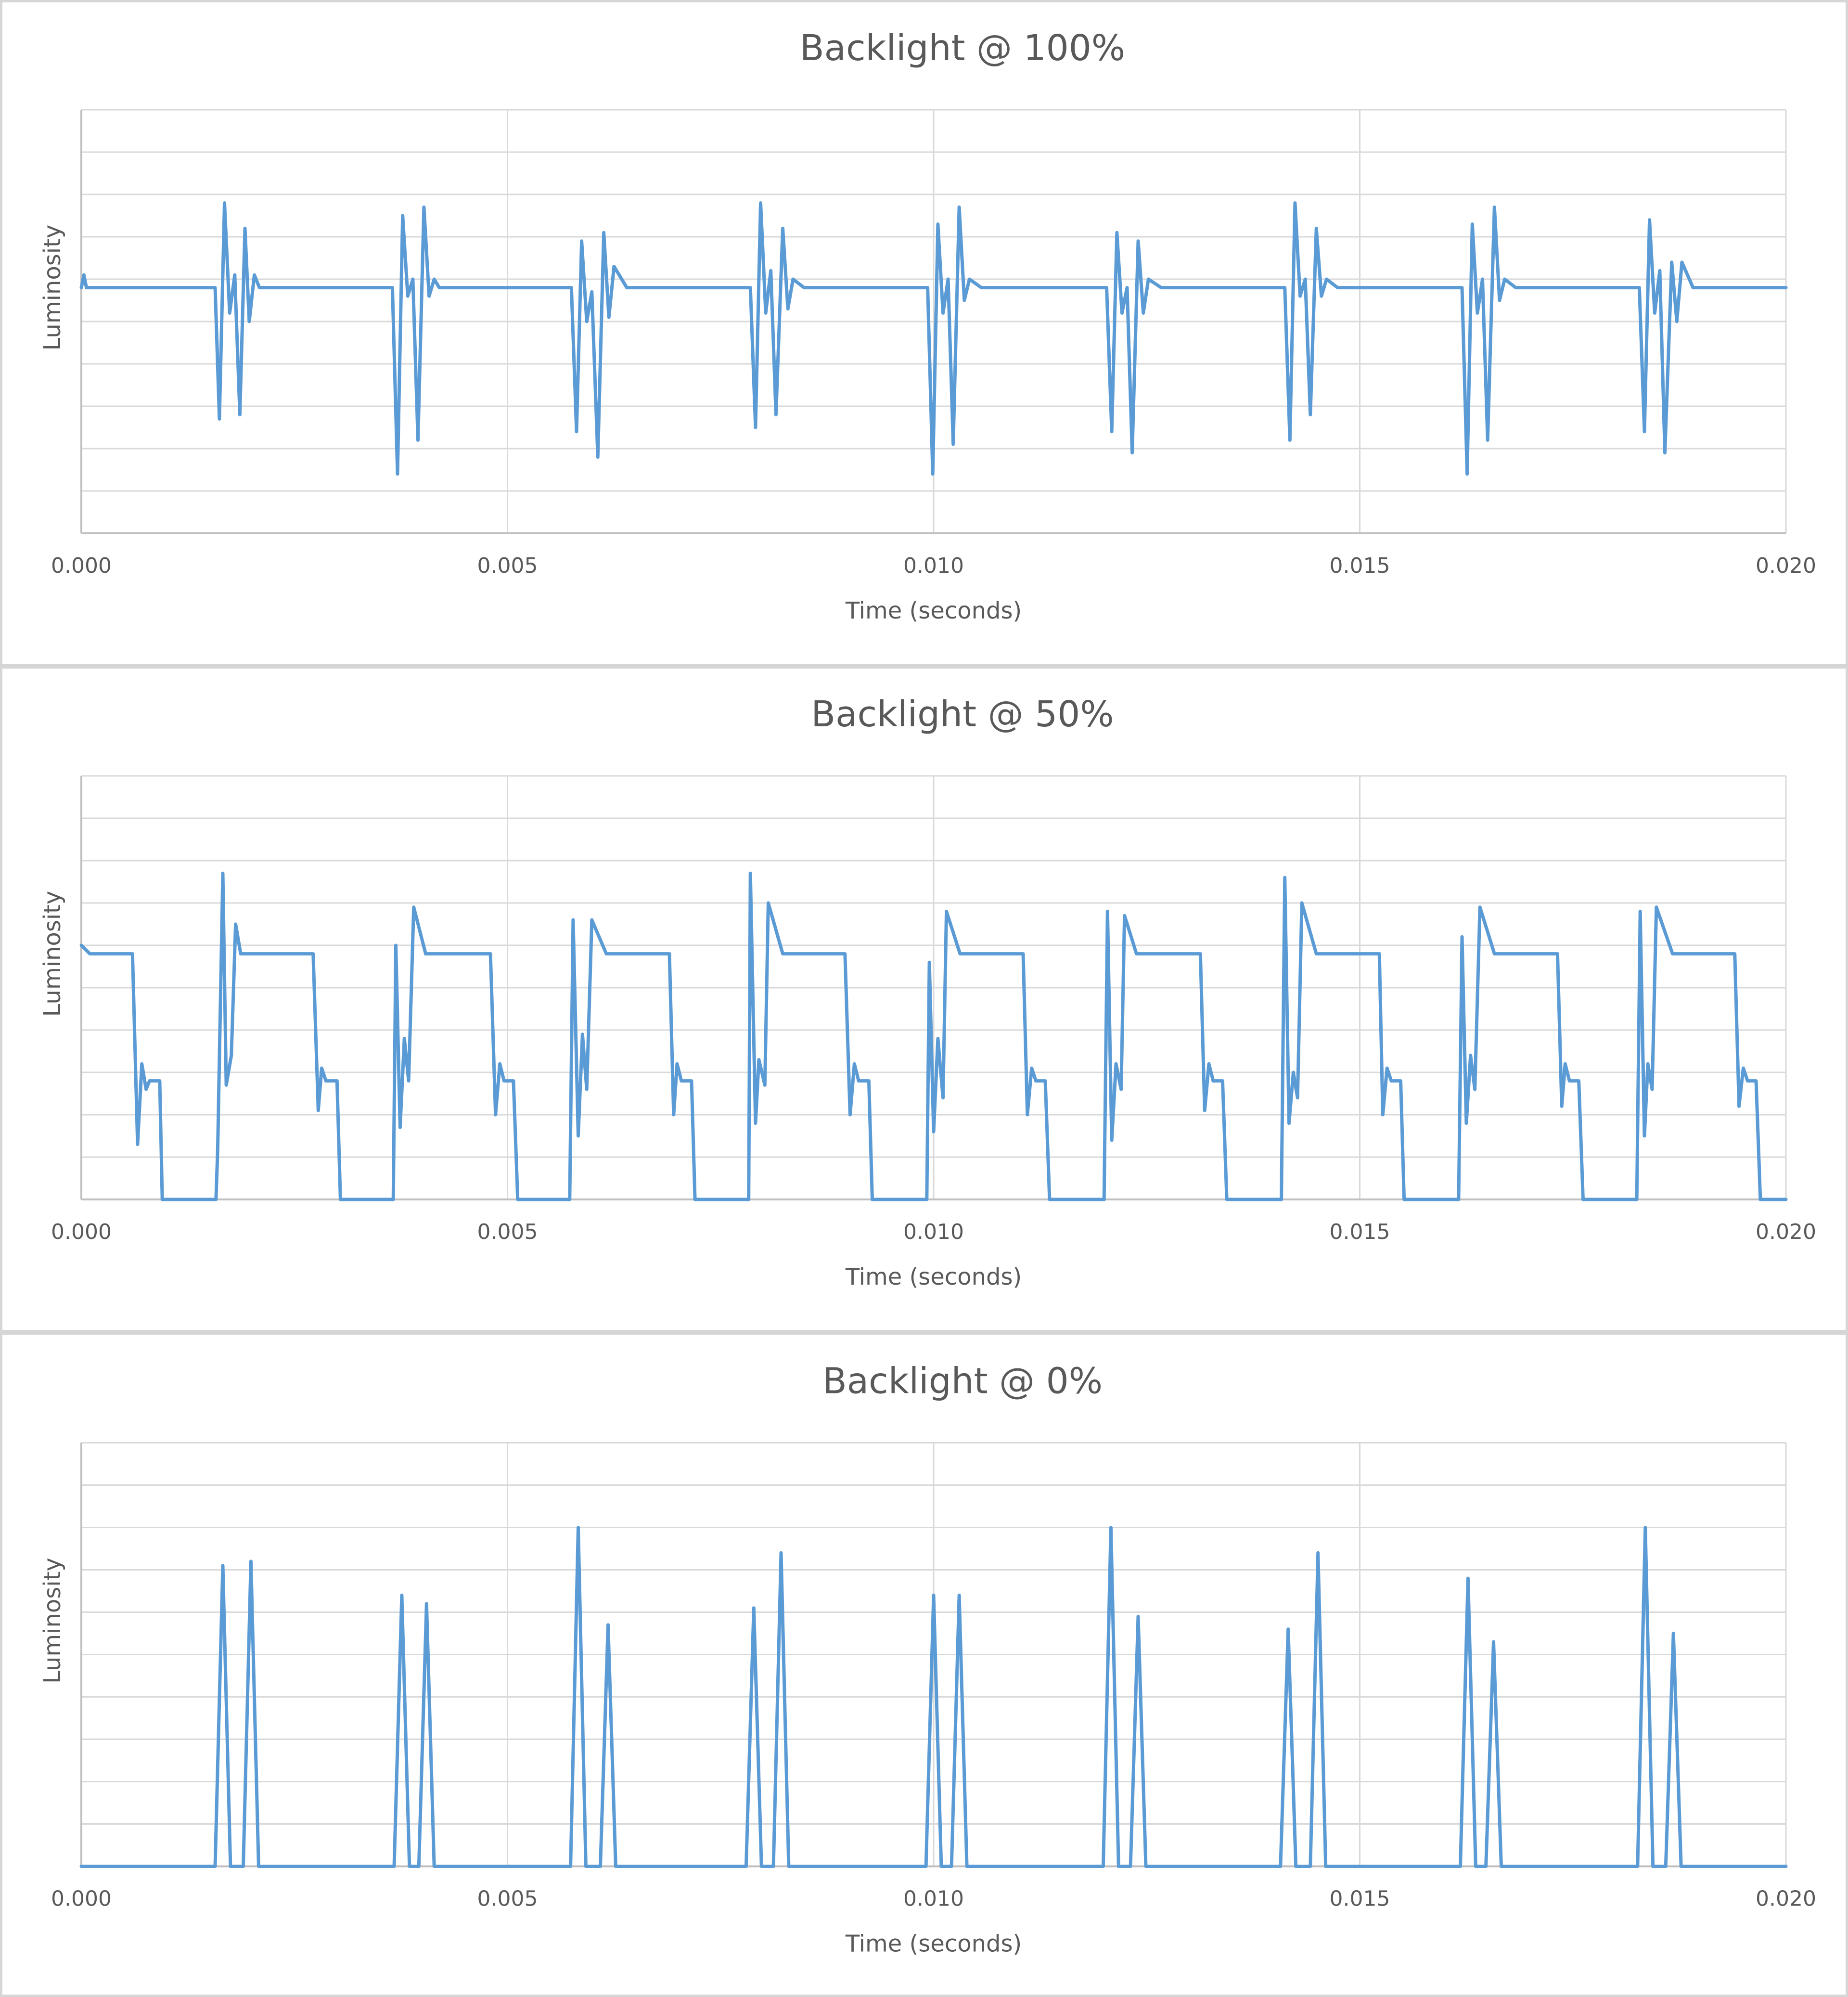 The width and height of the screenshot is (1848, 1997). I want to click on chart-title: Backlight @ 100%, so click(962, 48).